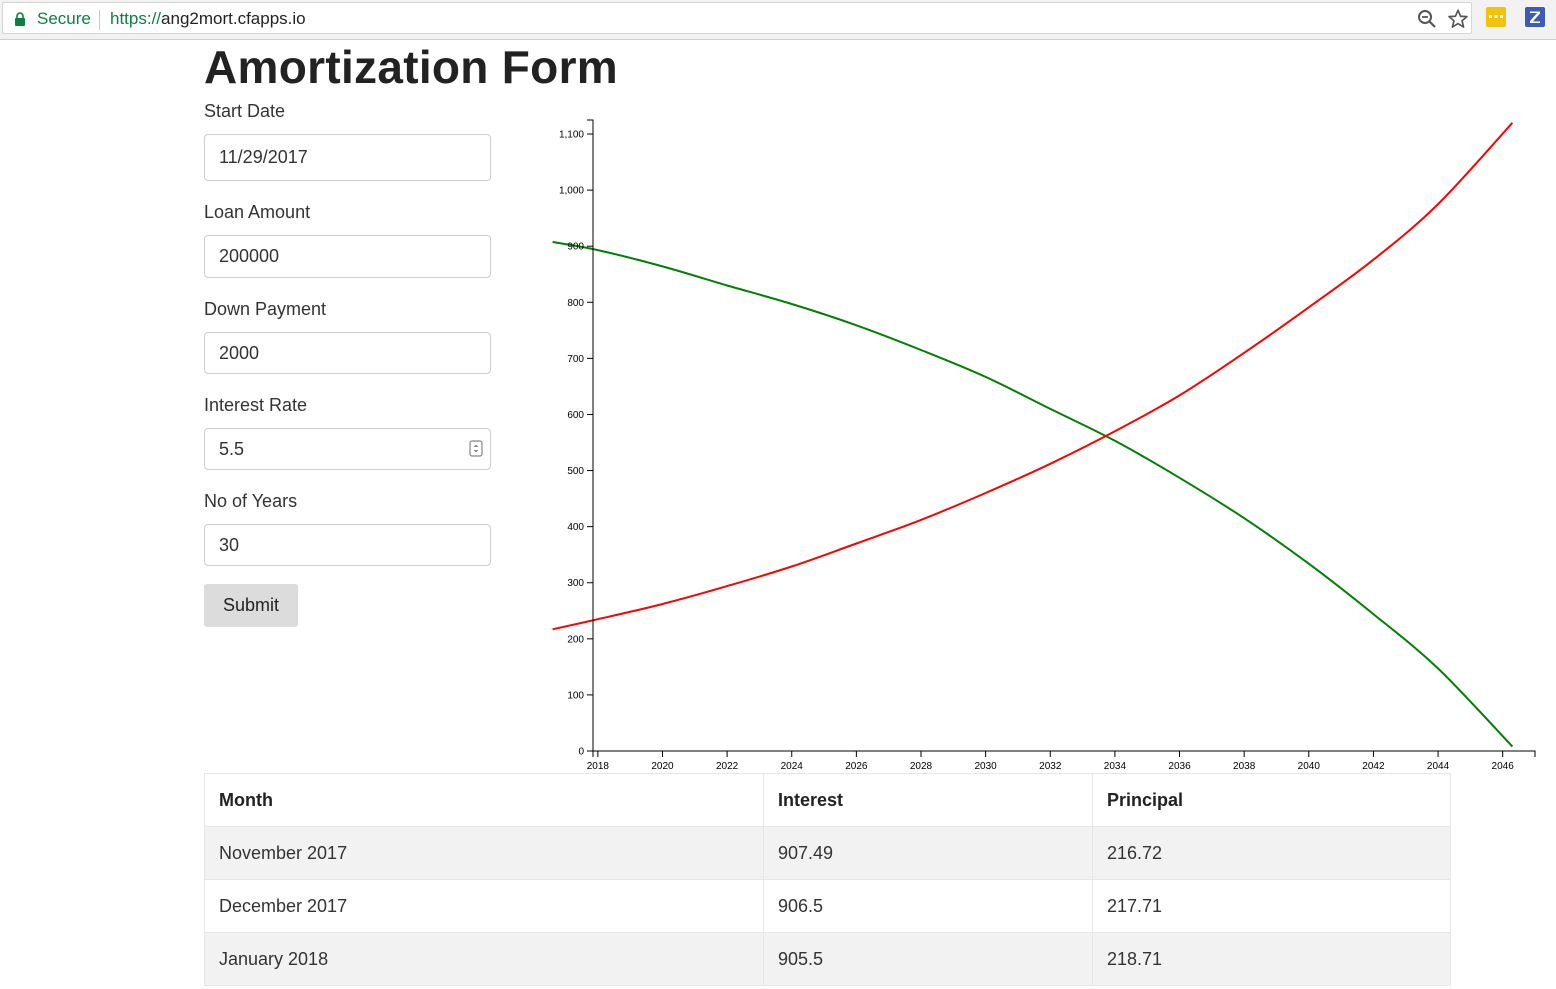 Image resolution: width=1556 pixels, height=989 pixels. Describe the element at coordinates (257, 212) in the screenshot. I see `loan-amount-label: Loan Amount` at that location.